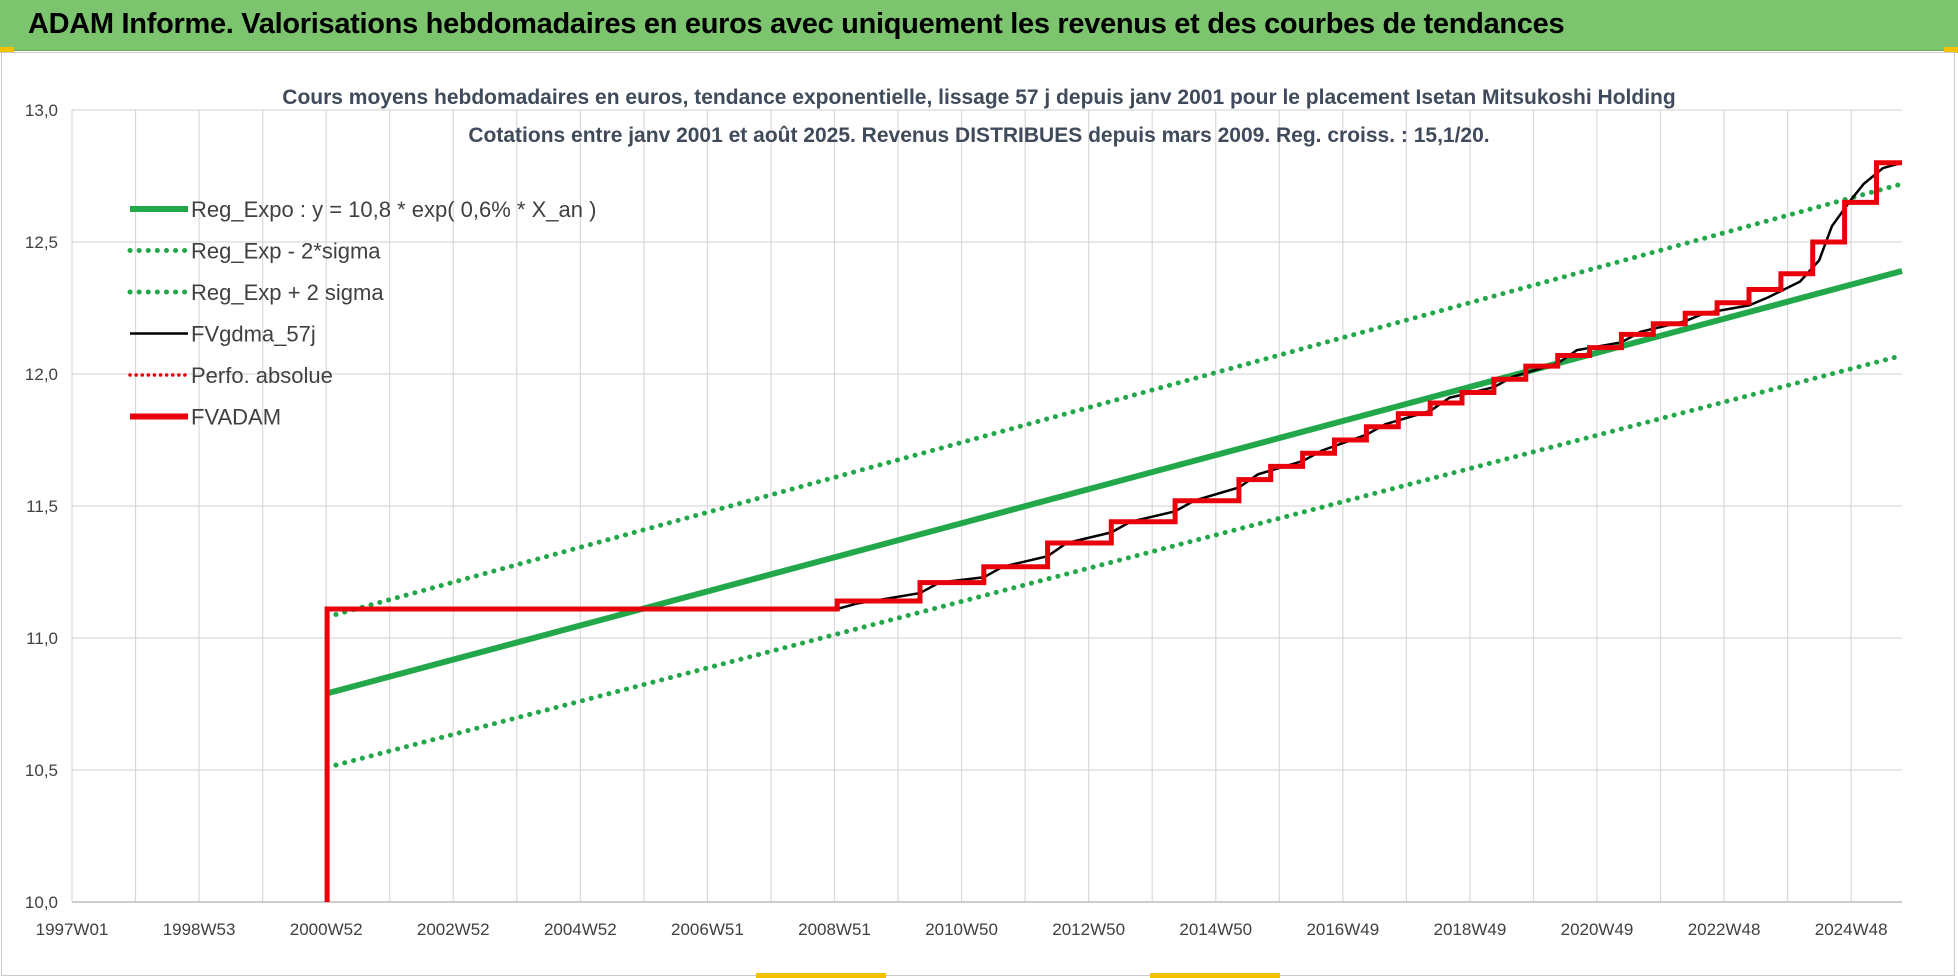  I want to click on y-tick-label: 12,0, so click(41, 374).